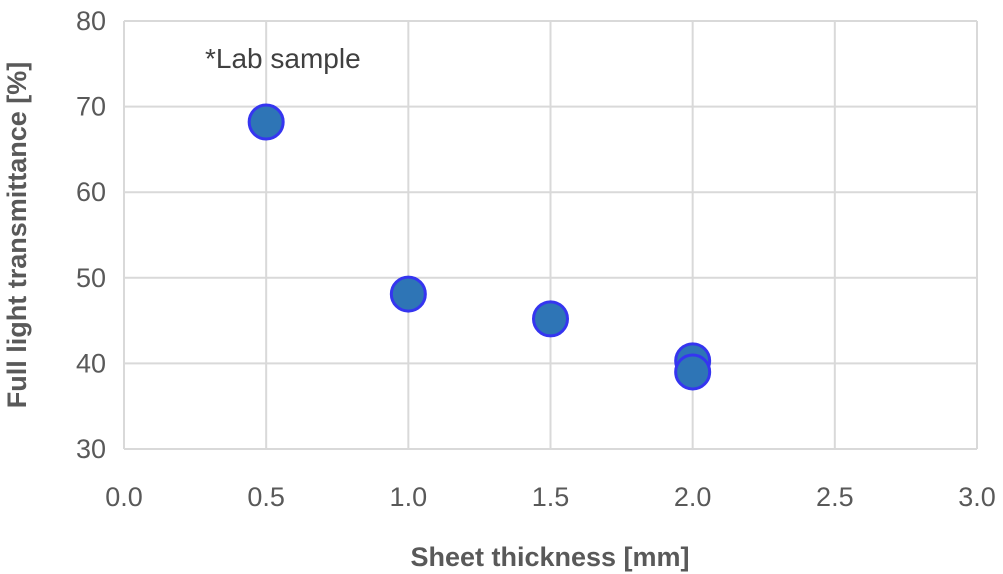 The width and height of the screenshot is (1003, 574). Describe the element at coordinates (91, 278) in the screenshot. I see `y-tick-label: 50` at that location.